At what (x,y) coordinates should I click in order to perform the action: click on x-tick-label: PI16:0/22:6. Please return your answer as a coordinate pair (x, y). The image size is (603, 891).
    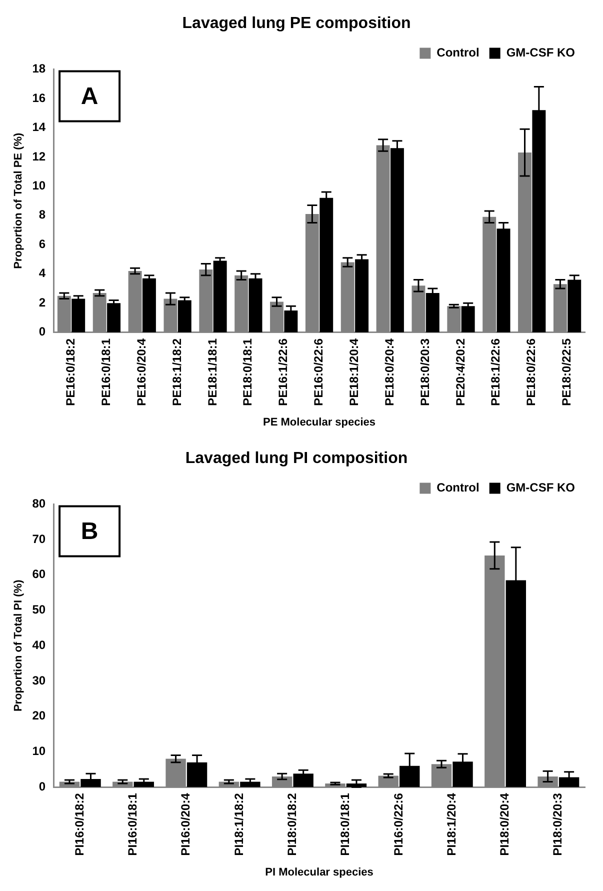
    Looking at the image, I should click on (398, 824).